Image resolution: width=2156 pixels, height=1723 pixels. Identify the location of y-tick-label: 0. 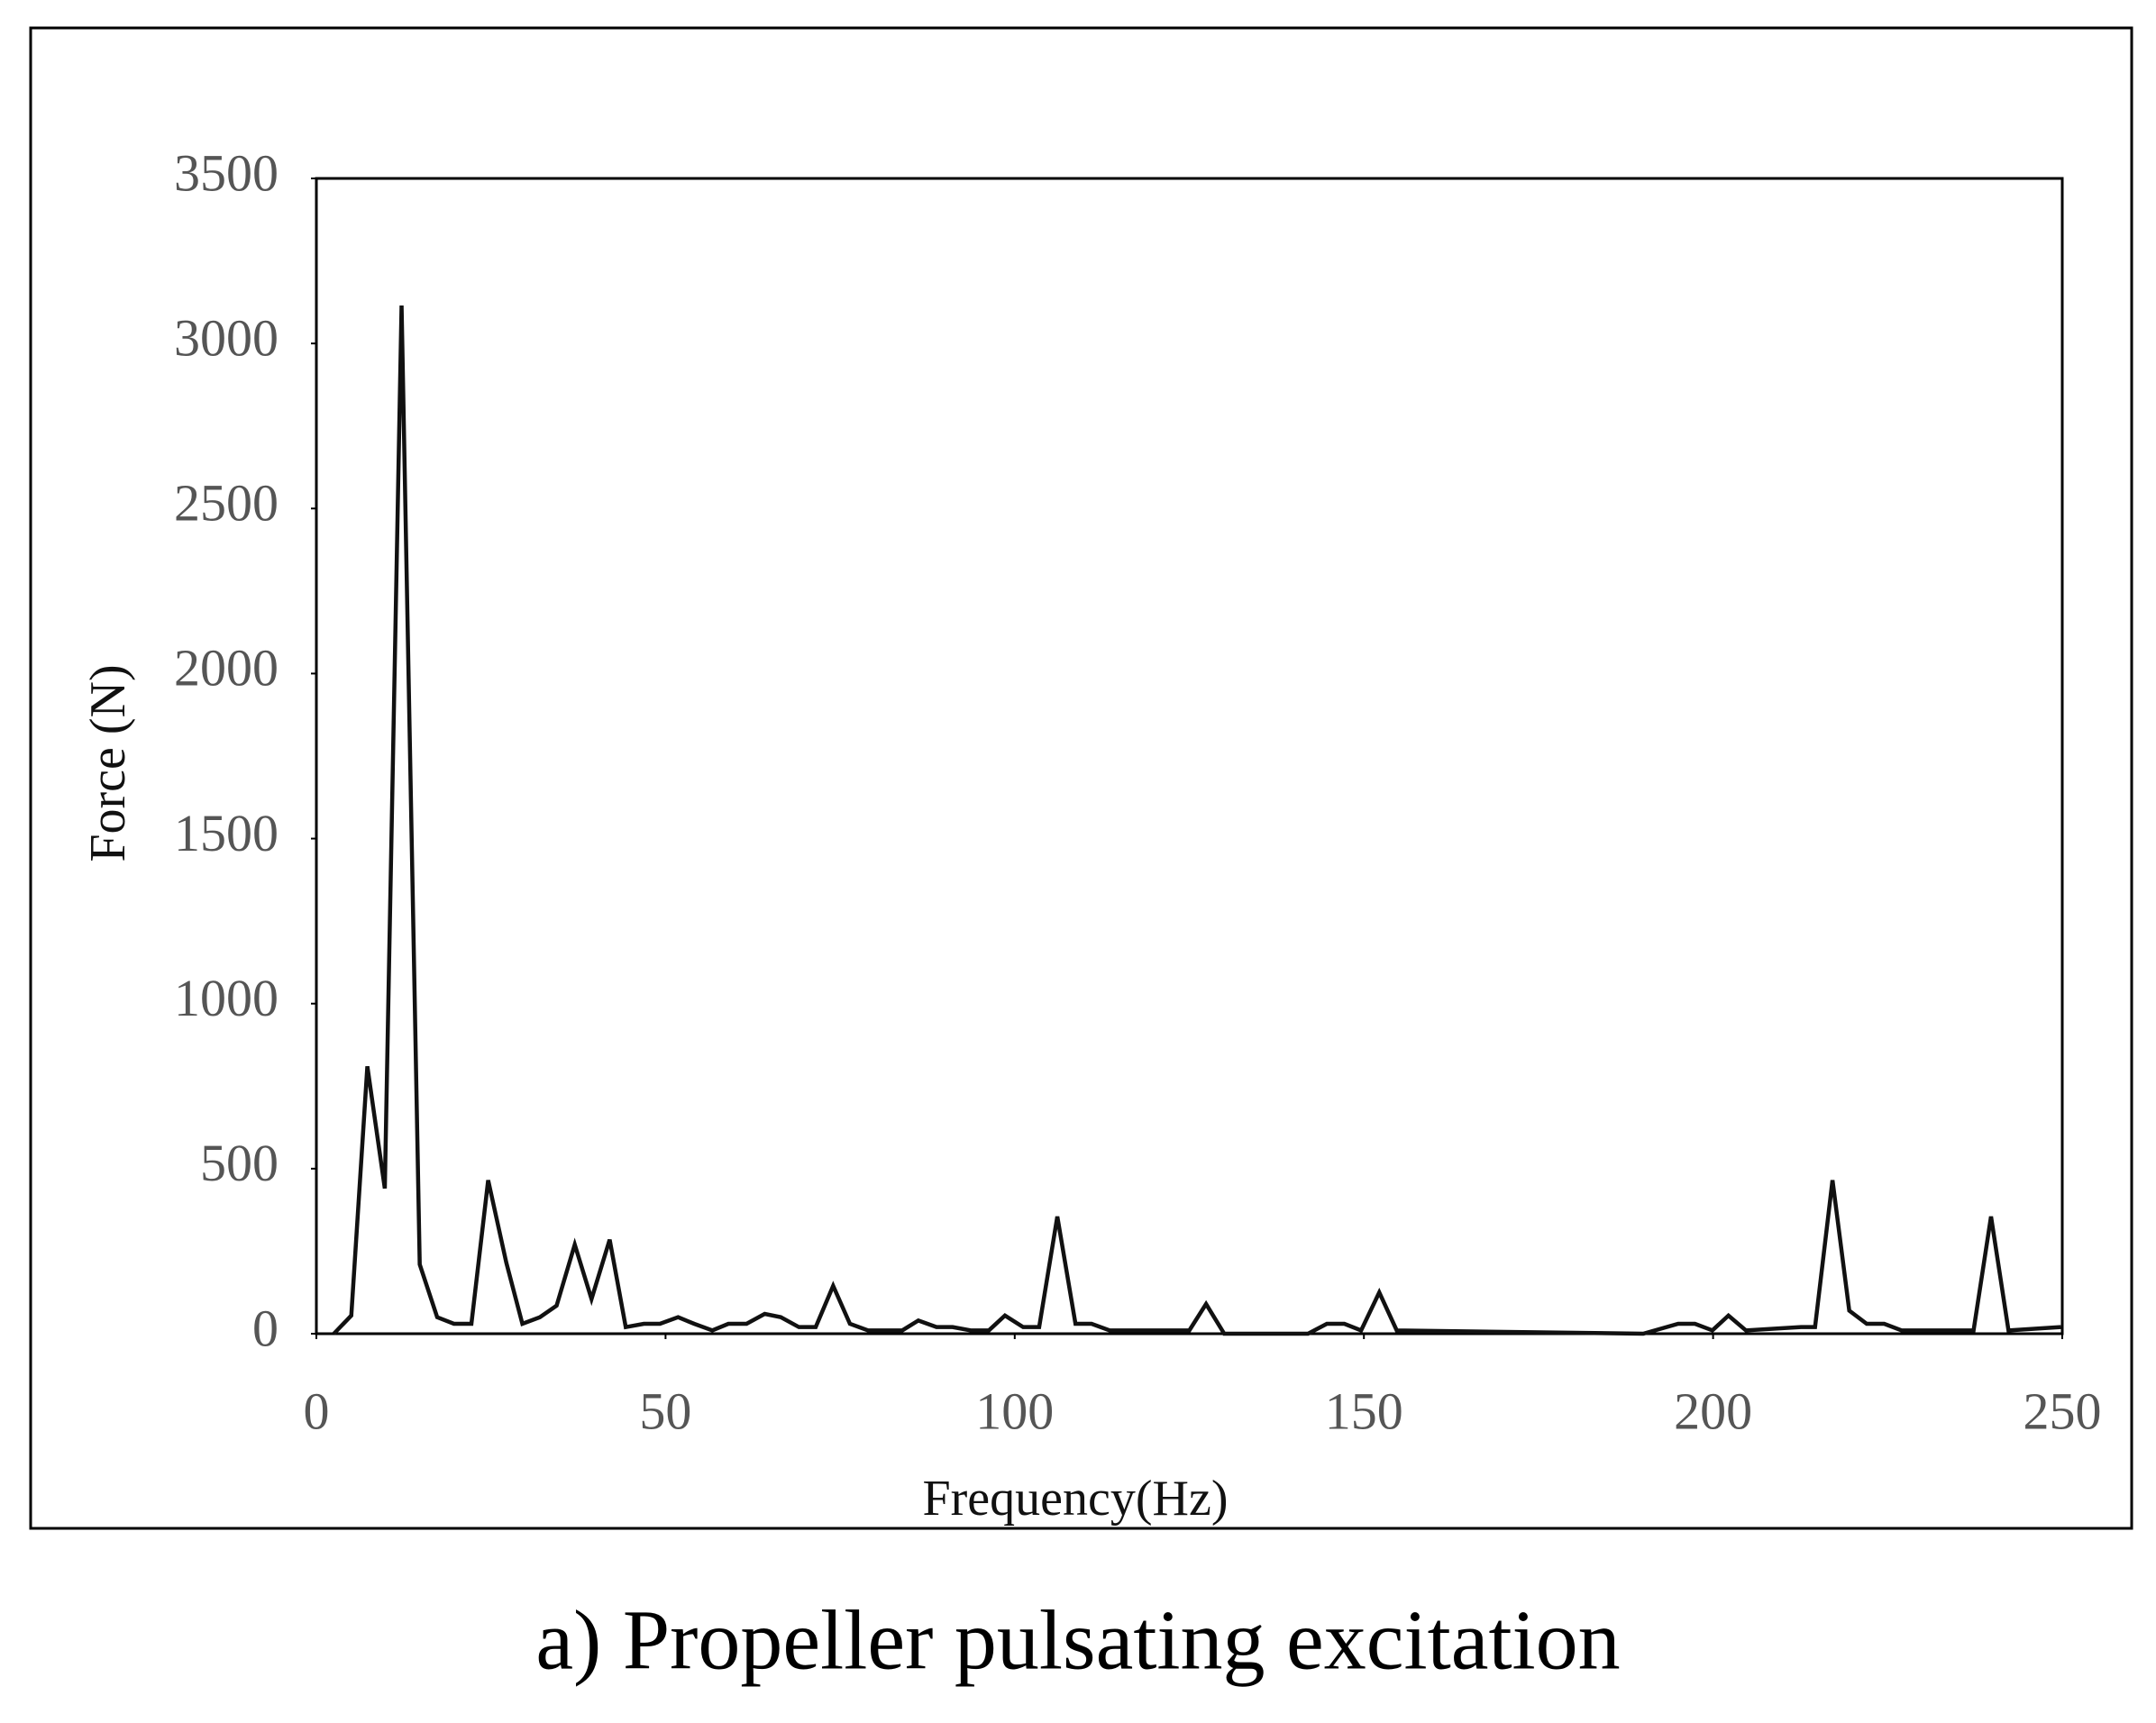
(265, 1328).